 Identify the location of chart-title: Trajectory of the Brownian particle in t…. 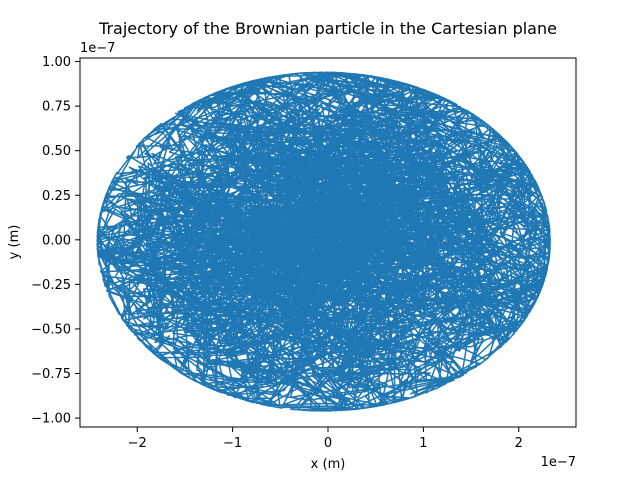
(327, 28).